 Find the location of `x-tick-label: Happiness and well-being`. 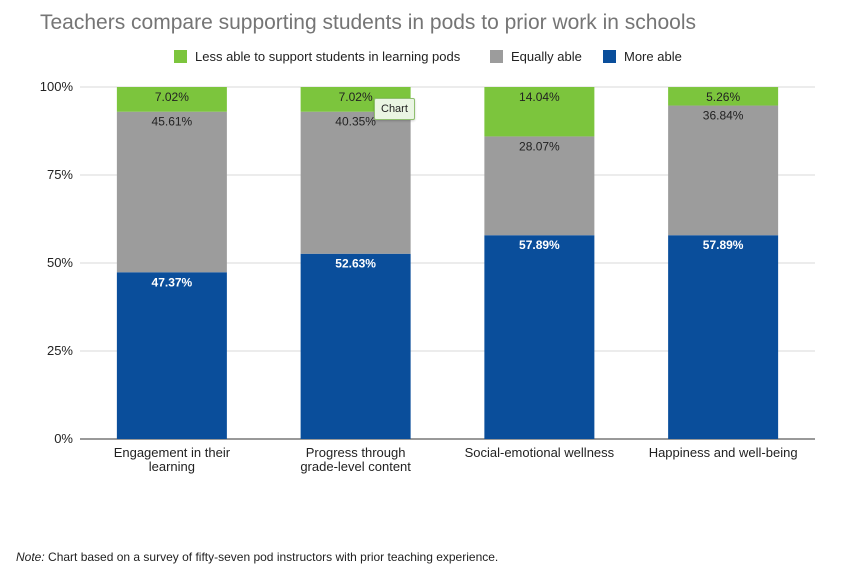

x-tick-label: Happiness and well-being is located at coordinates (723, 452).